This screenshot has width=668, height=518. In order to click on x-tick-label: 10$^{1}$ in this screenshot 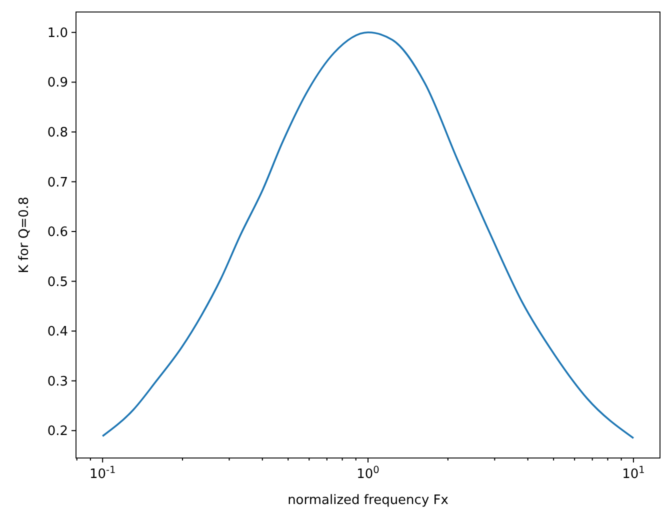, I will do `click(633, 473)`.